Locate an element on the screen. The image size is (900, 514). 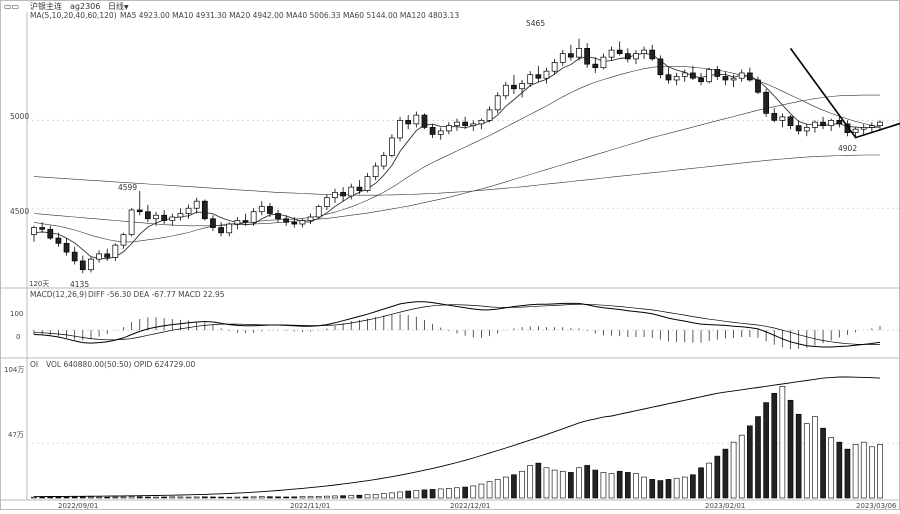
ma-indicator-label: MA(5,10,20,40,60,120) is located at coordinates (73, 15).